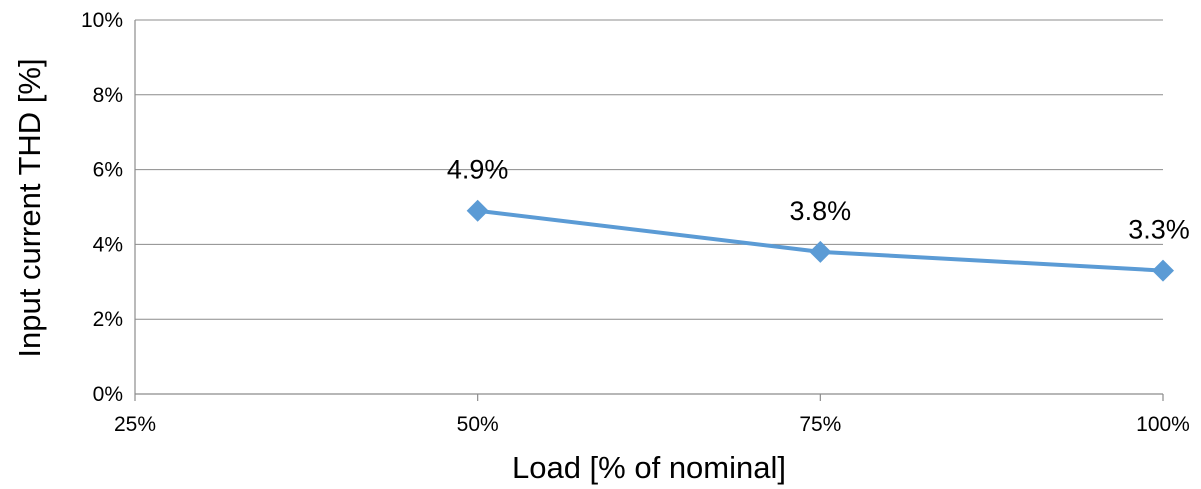 The image size is (1201, 489). What do you see at coordinates (649, 467) in the screenshot?
I see `x-axis-title: Load [% of nominal]` at bounding box center [649, 467].